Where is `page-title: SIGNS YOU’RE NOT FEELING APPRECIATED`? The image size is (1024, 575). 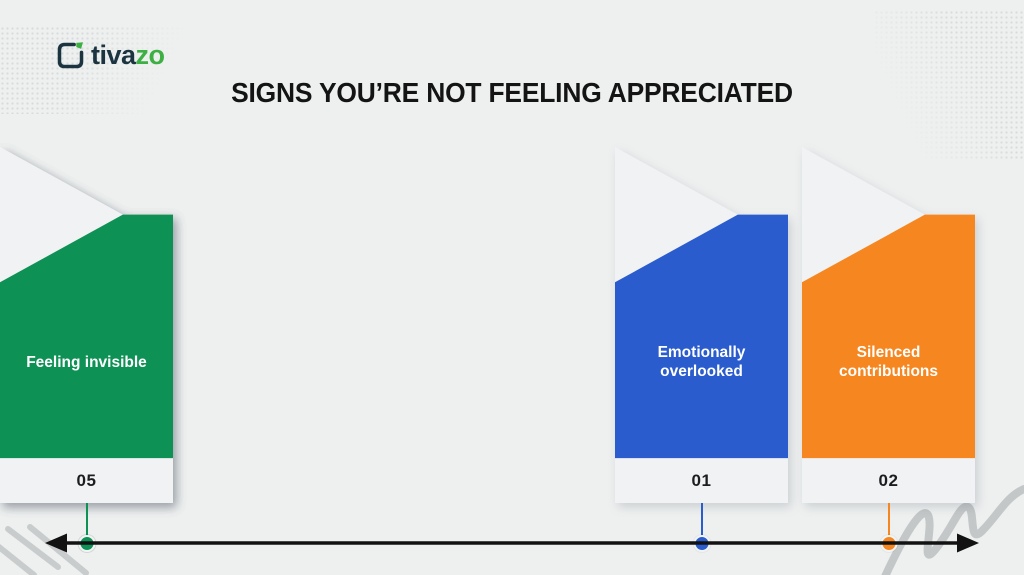 page-title: SIGNS YOU’RE NOT FEELING APPRECIATED is located at coordinates (512, 92).